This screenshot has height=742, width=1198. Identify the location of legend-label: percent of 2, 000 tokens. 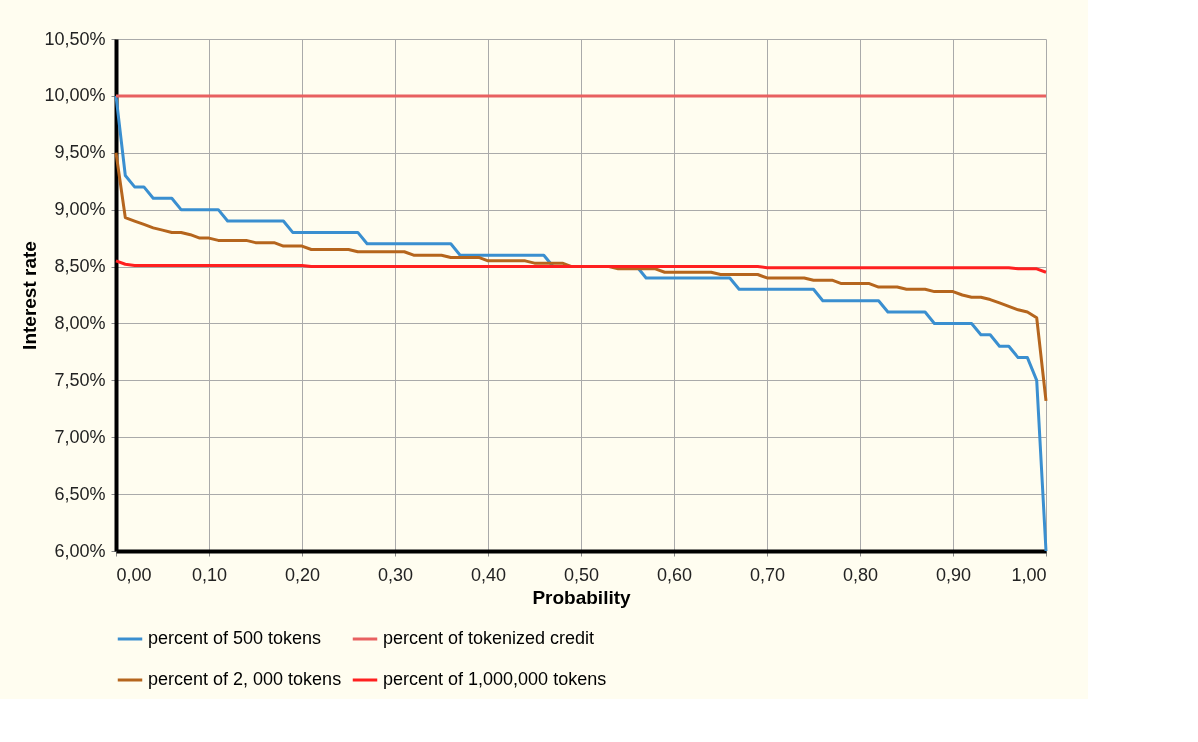
(245, 679).